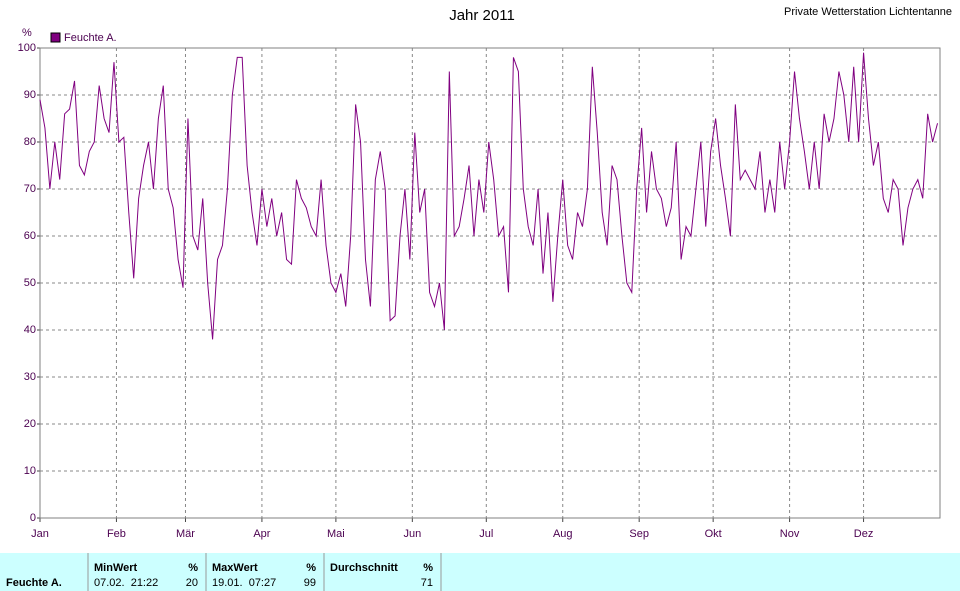 The width and height of the screenshot is (960, 591). What do you see at coordinates (868, 12) in the screenshot?
I see `subtitle: Private Wetterstation Lichtentanne` at bounding box center [868, 12].